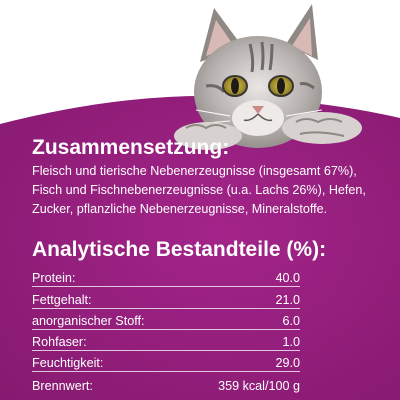  What do you see at coordinates (166, 298) in the screenshot?
I see `table-row: Fettgehalt: 21.0` at bounding box center [166, 298].